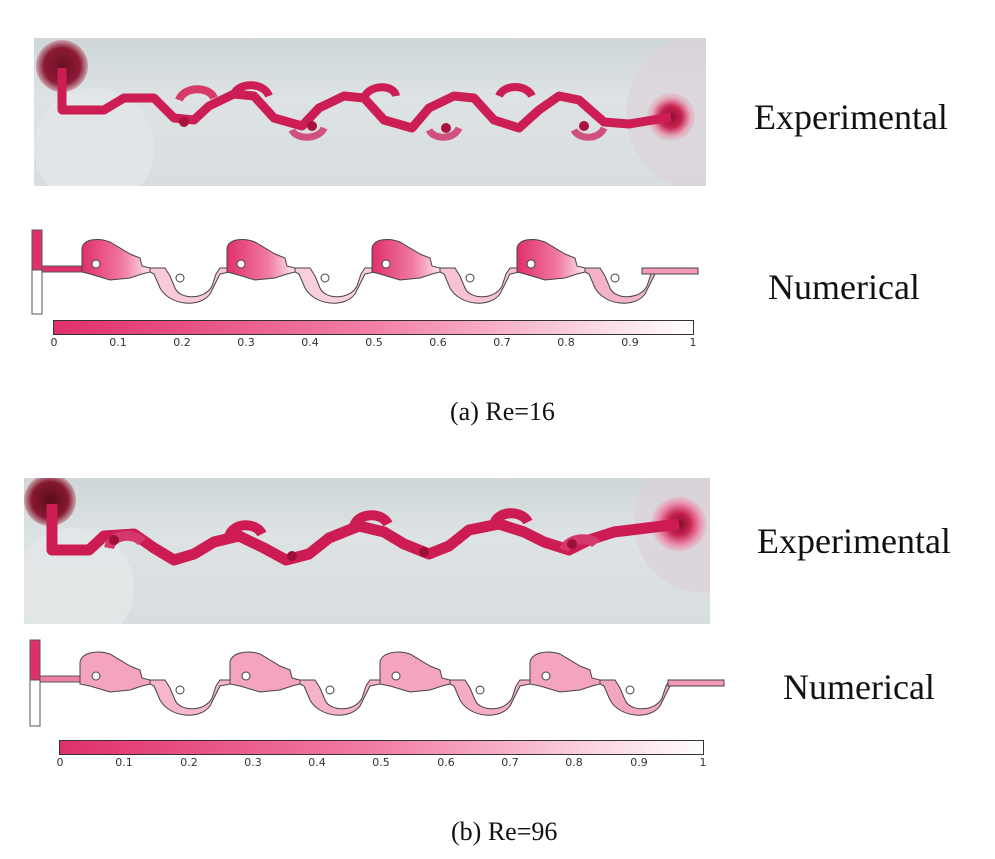 Image resolution: width=995 pixels, height=859 pixels. What do you see at coordinates (504, 831) in the screenshot?
I see `caption-b: (b) Re=96` at bounding box center [504, 831].